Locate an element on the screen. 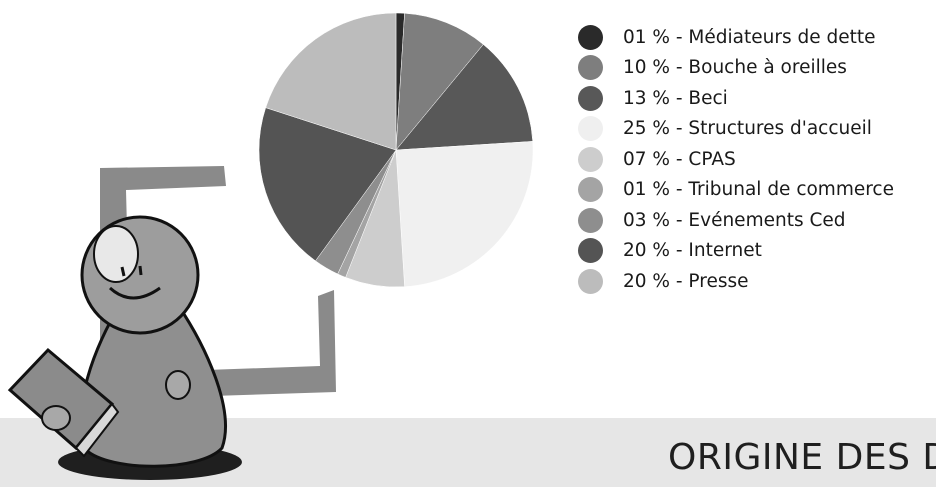  legend-label: 20 % - Presse is located at coordinates (686, 281).